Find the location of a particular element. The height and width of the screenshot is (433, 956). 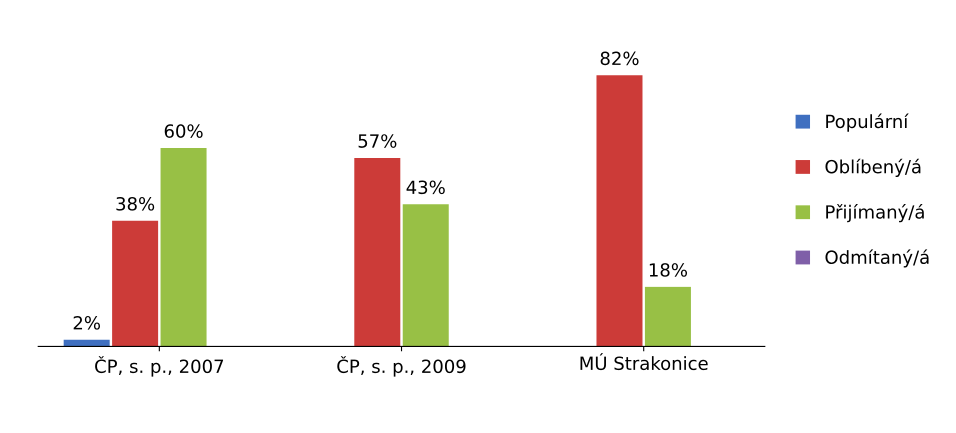

x-tick-label: ČP, s. p., 2009 is located at coordinates (401, 366).